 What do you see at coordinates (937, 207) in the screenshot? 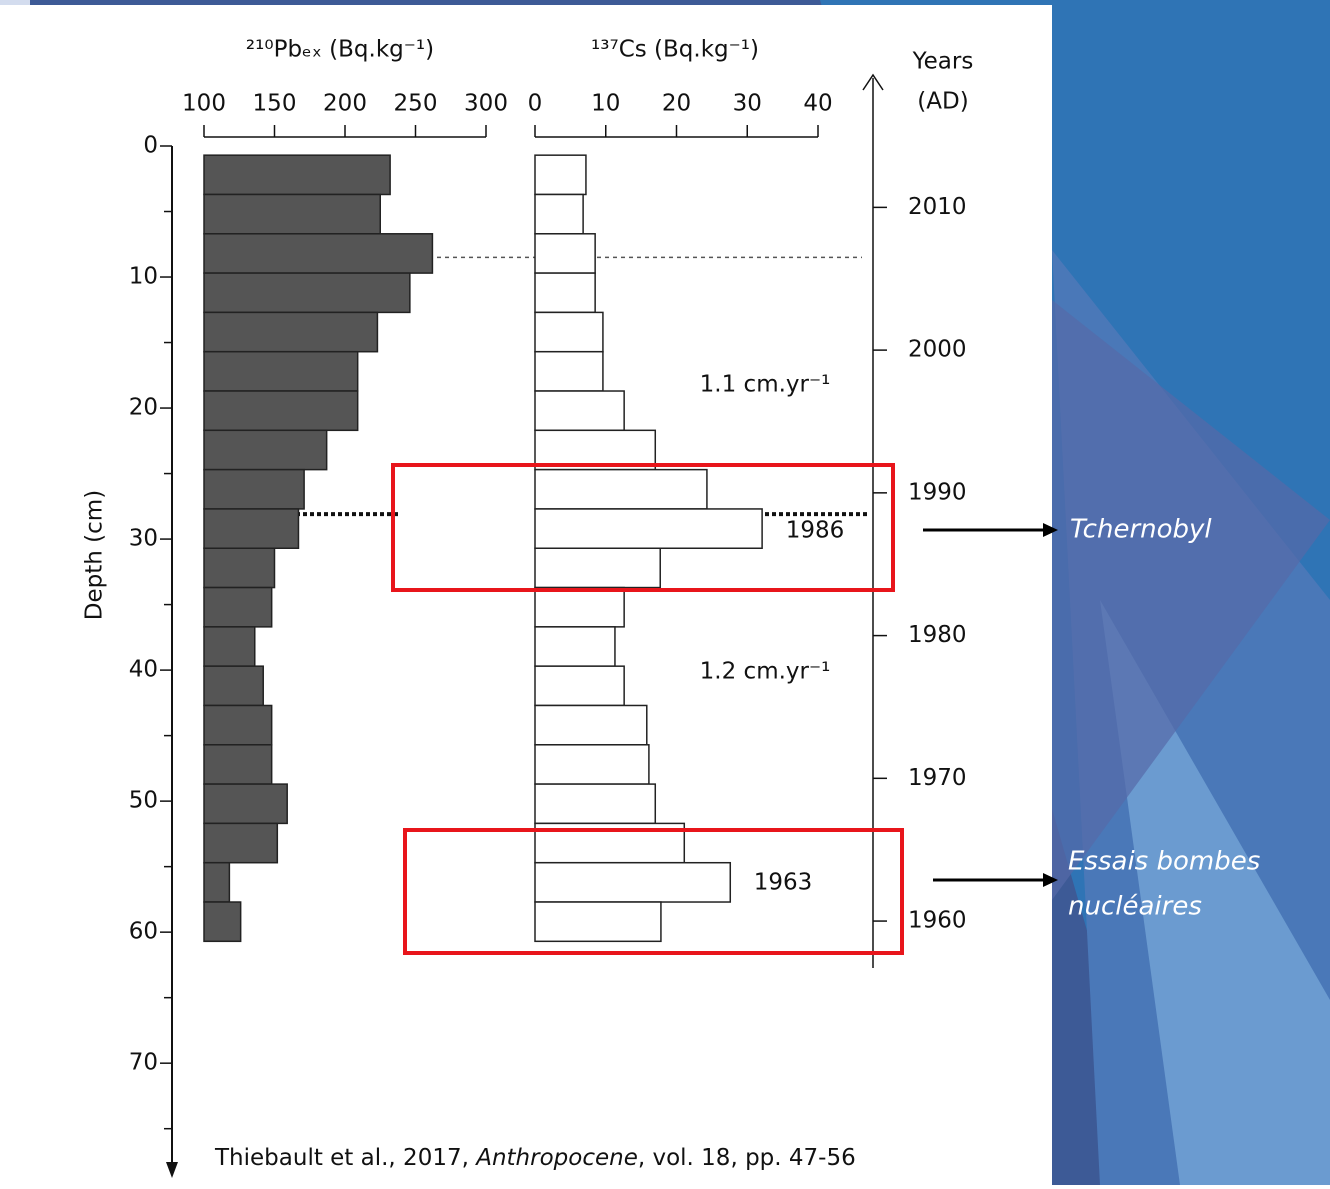
I see `y2-tick-label: 2010` at bounding box center [937, 207].